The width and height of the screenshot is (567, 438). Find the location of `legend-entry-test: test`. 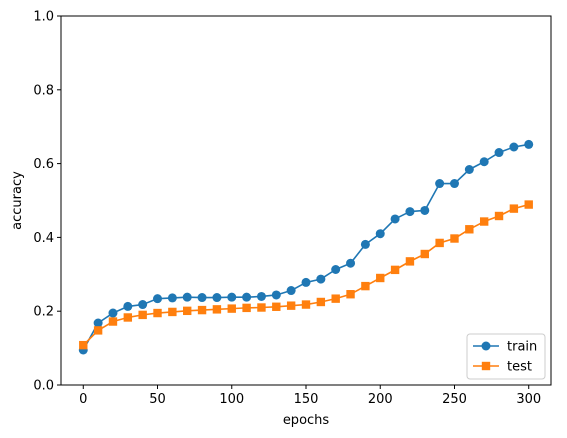

legend-entry-test: test is located at coordinates (502, 367).